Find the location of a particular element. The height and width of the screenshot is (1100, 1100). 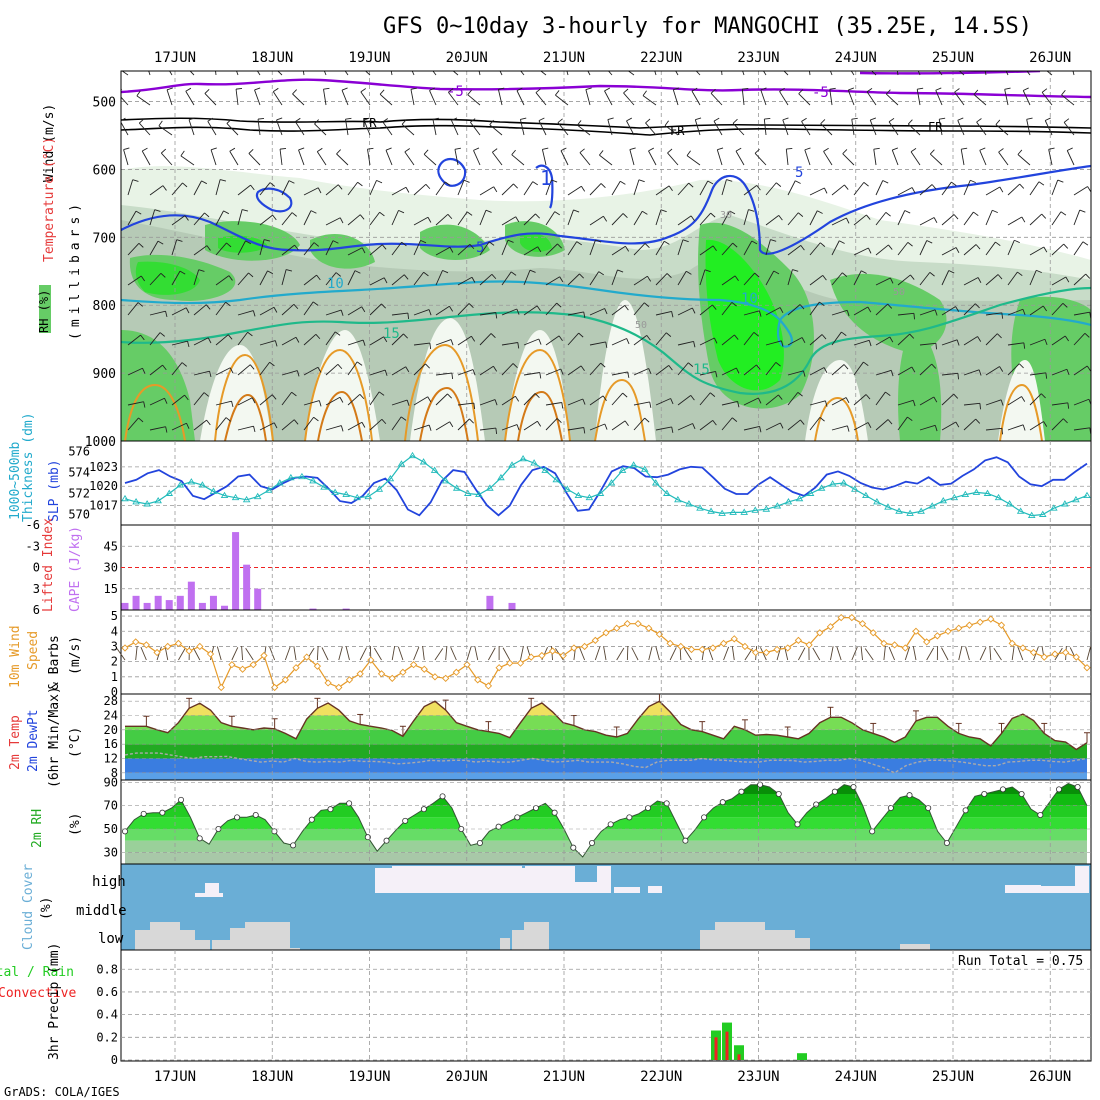

precip-label-a: Total / Rain is located at coordinates (37, 972).